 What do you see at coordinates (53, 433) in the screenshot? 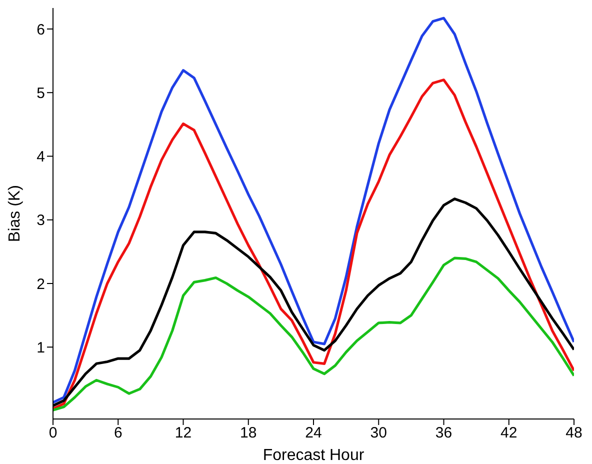
I see `x-tick-label: 0` at bounding box center [53, 433].